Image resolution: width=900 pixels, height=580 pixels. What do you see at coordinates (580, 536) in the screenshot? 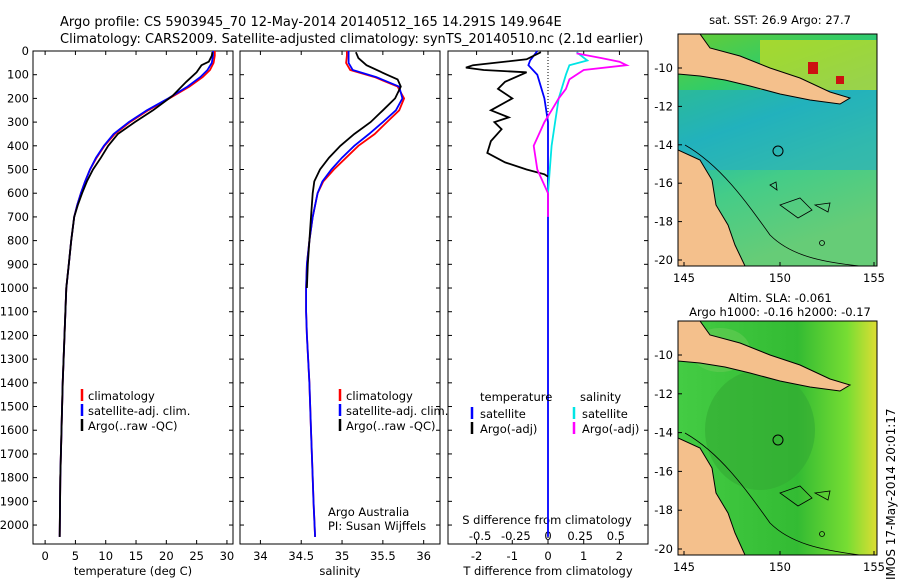
I see `x2-tick-label: 0.25` at bounding box center [580, 536].